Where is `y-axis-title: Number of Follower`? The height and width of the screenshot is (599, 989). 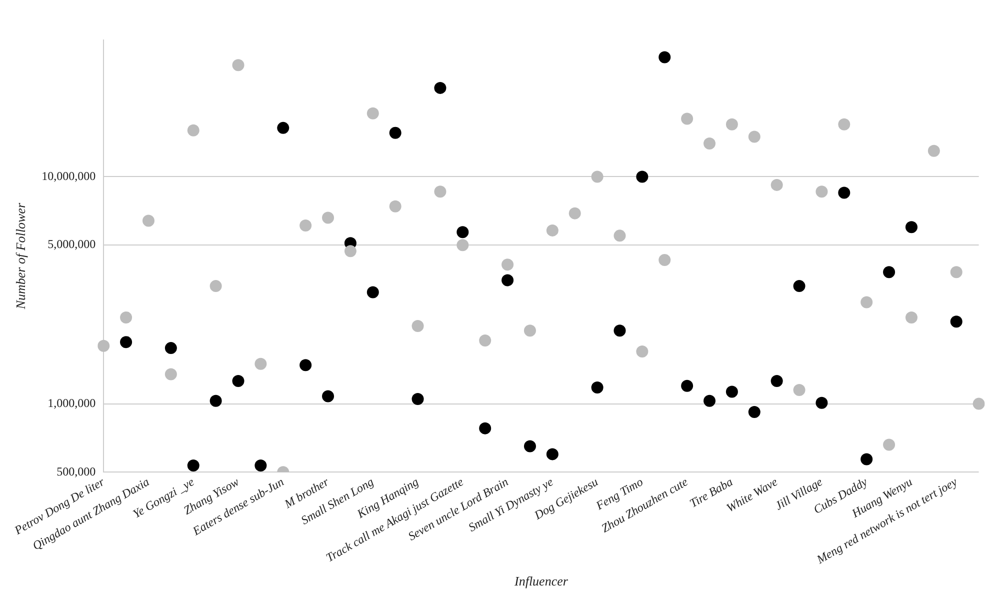 y-axis-title: Number of Follower is located at coordinates (20, 256).